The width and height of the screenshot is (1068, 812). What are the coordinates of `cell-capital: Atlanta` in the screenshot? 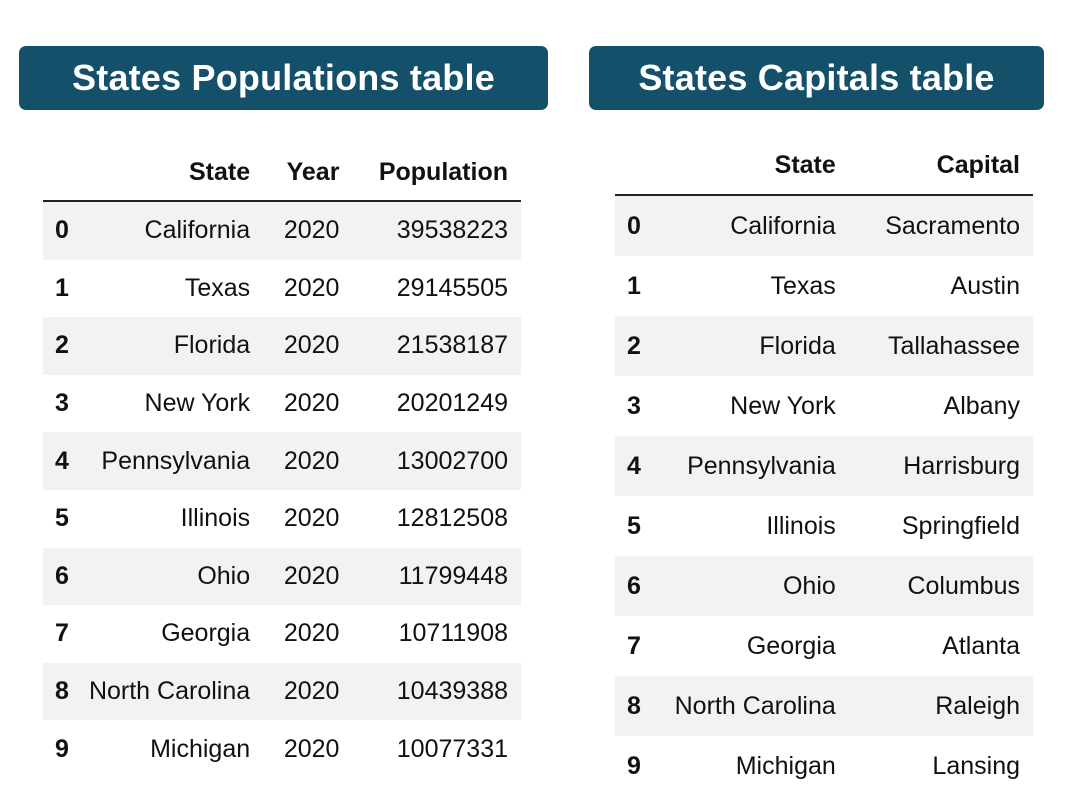 It's located at (981, 645).